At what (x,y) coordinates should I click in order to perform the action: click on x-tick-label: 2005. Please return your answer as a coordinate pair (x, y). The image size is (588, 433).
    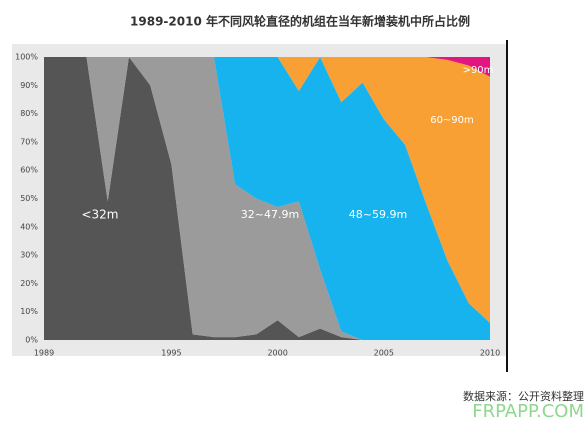
    Looking at the image, I should click on (384, 353).